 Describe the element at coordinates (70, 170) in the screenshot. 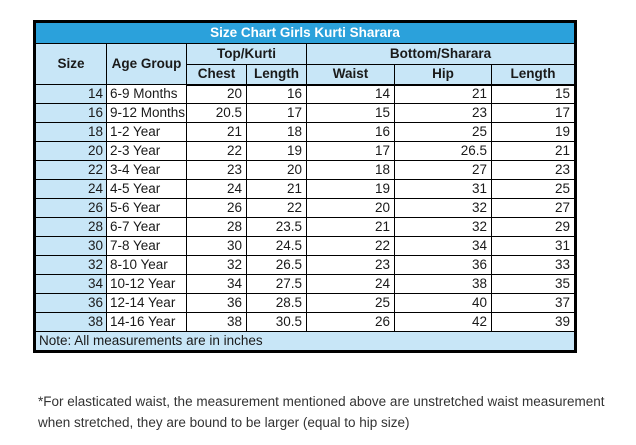

I see `cell-size: 22` at that location.